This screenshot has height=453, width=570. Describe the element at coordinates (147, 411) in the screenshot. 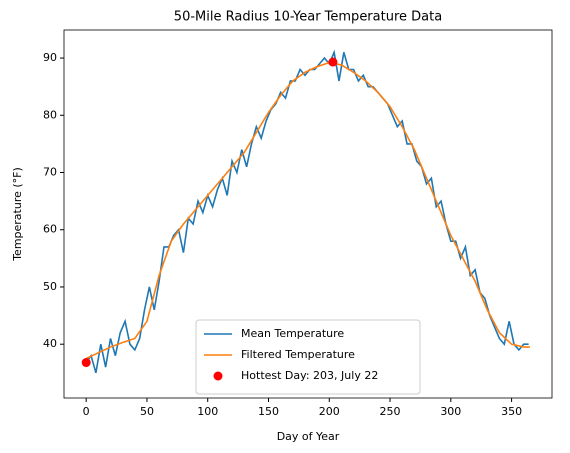

I see `x-tick-label: 50` at that location.